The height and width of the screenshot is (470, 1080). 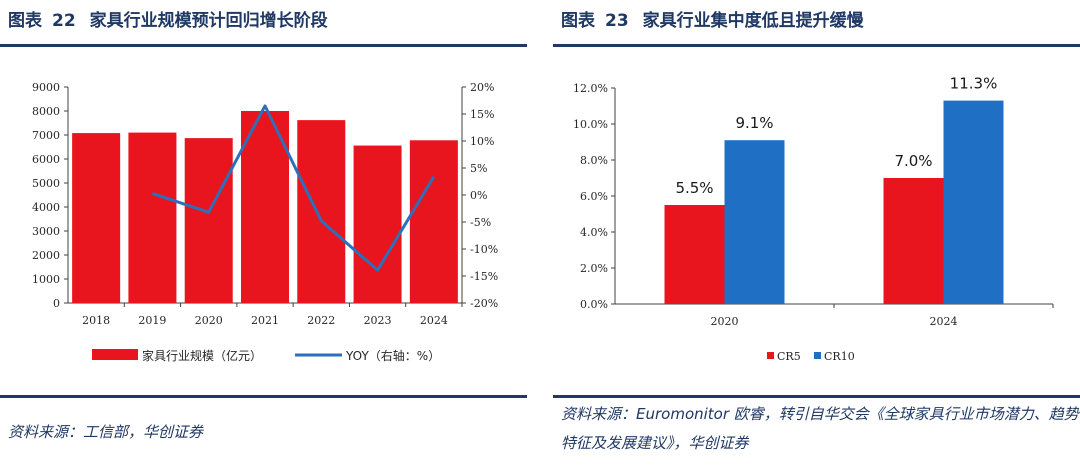 What do you see at coordinates (202, 355) in the screenshot?
I see `legend-bar-label: 家具行业规模（亿元）` at bounding box center [202, 355].